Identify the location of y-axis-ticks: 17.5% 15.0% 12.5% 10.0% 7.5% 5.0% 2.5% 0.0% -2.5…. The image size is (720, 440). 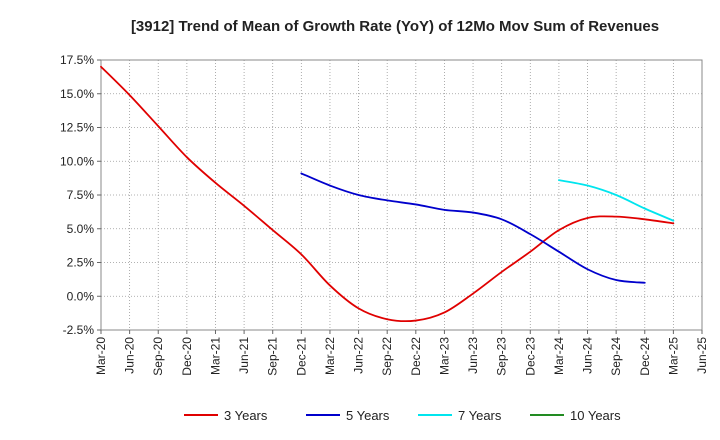
(80, 195).